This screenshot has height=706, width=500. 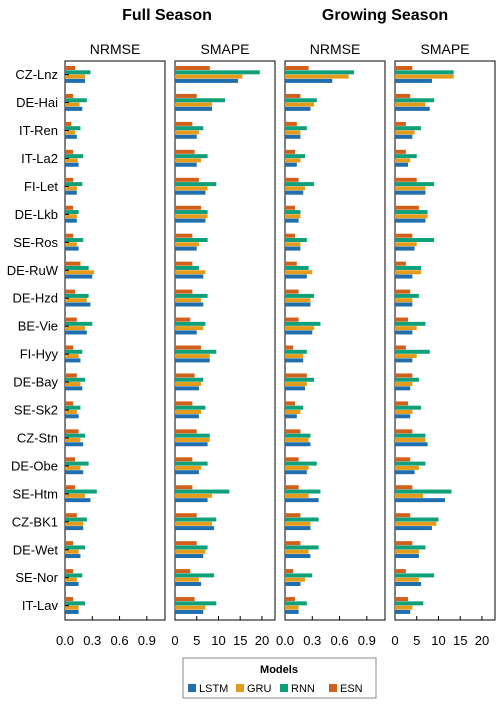 I want to click on bar-gru-be-vie, so click(x=189, y=328).